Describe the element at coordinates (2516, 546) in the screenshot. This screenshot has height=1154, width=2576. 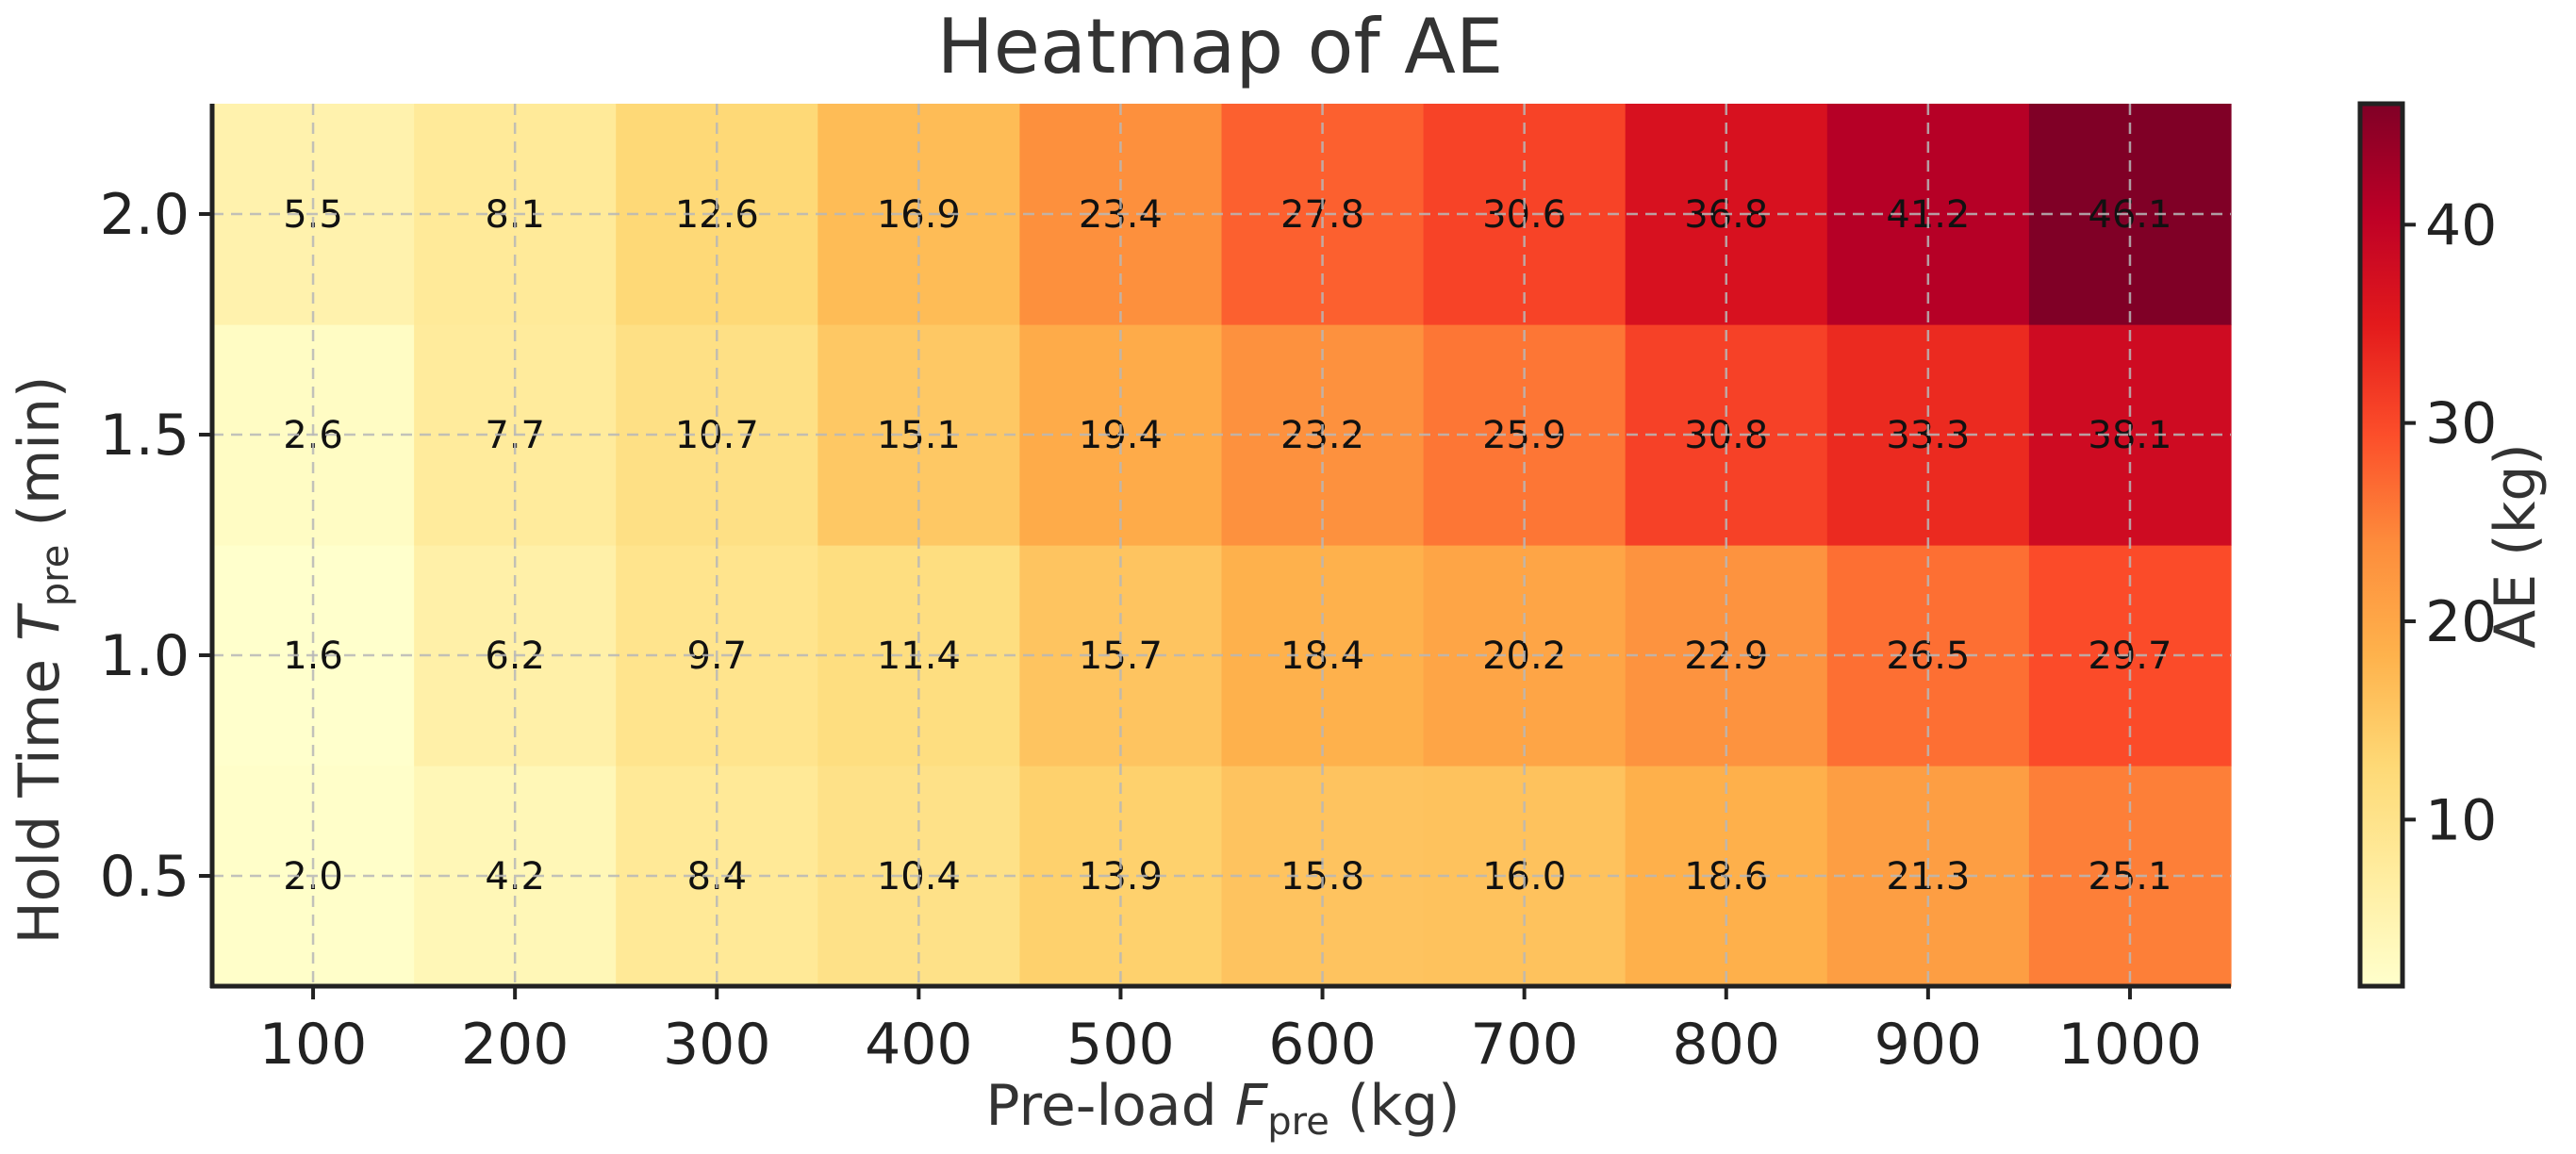
I see `colorbar-label: AE (kg)` at that location.